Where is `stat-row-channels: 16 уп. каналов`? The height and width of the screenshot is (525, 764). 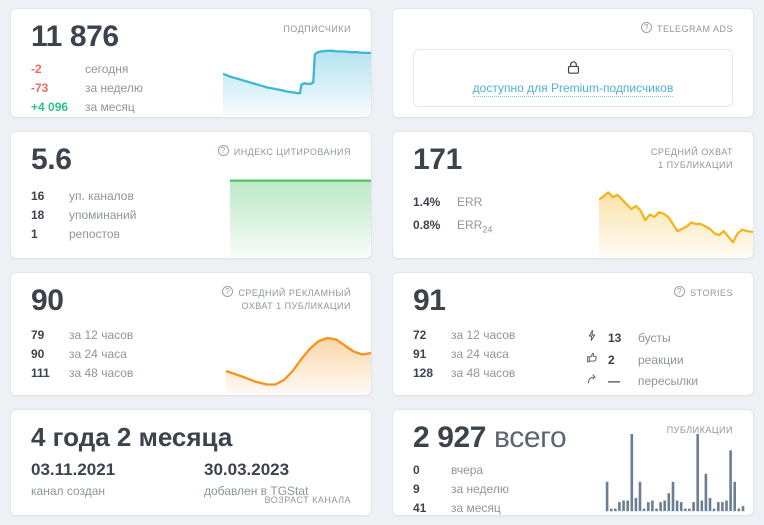 stat-row-channels: 16 уп. каналов is located at coordinates (83, 196).